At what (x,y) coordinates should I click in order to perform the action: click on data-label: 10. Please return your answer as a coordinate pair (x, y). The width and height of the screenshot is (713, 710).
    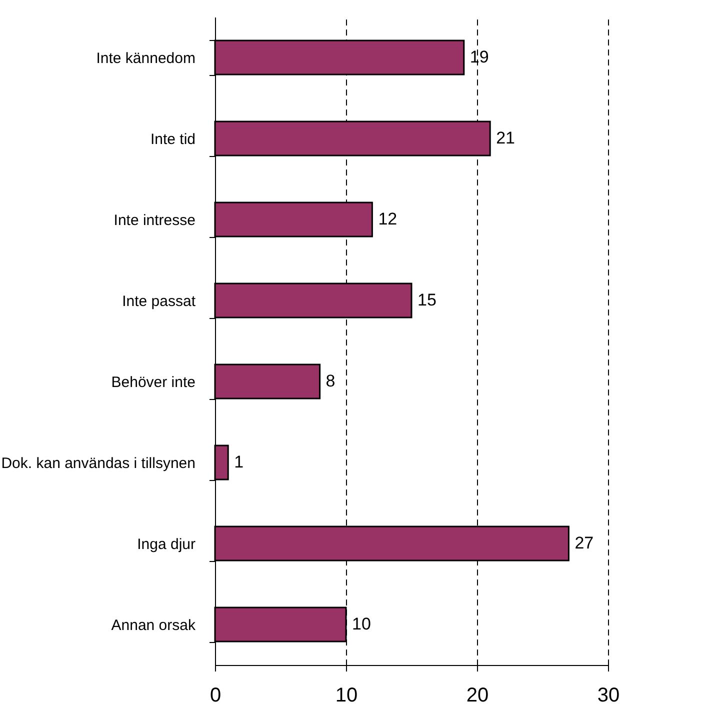
    Looking at the image, I should click on (361, 624).